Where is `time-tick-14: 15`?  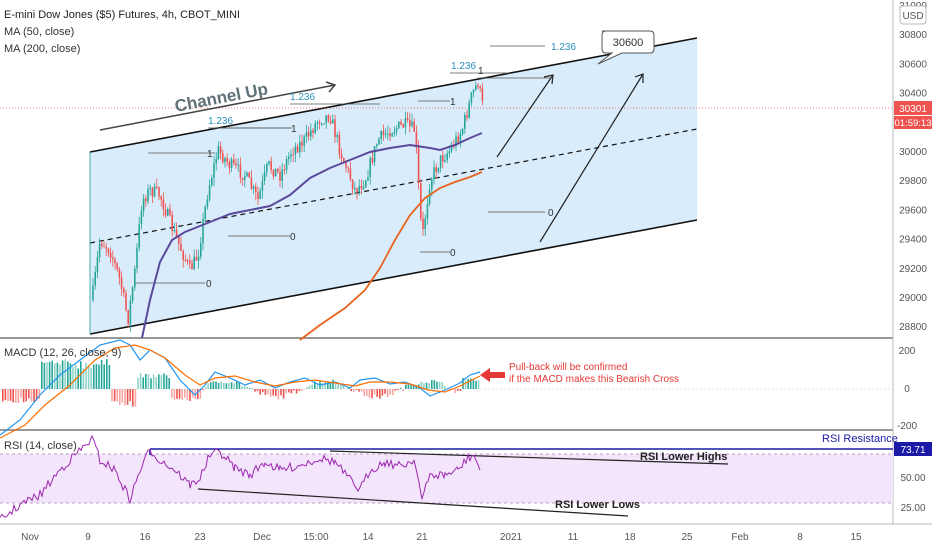 time-tick-14: 15 is located at coordinates (856, 537).